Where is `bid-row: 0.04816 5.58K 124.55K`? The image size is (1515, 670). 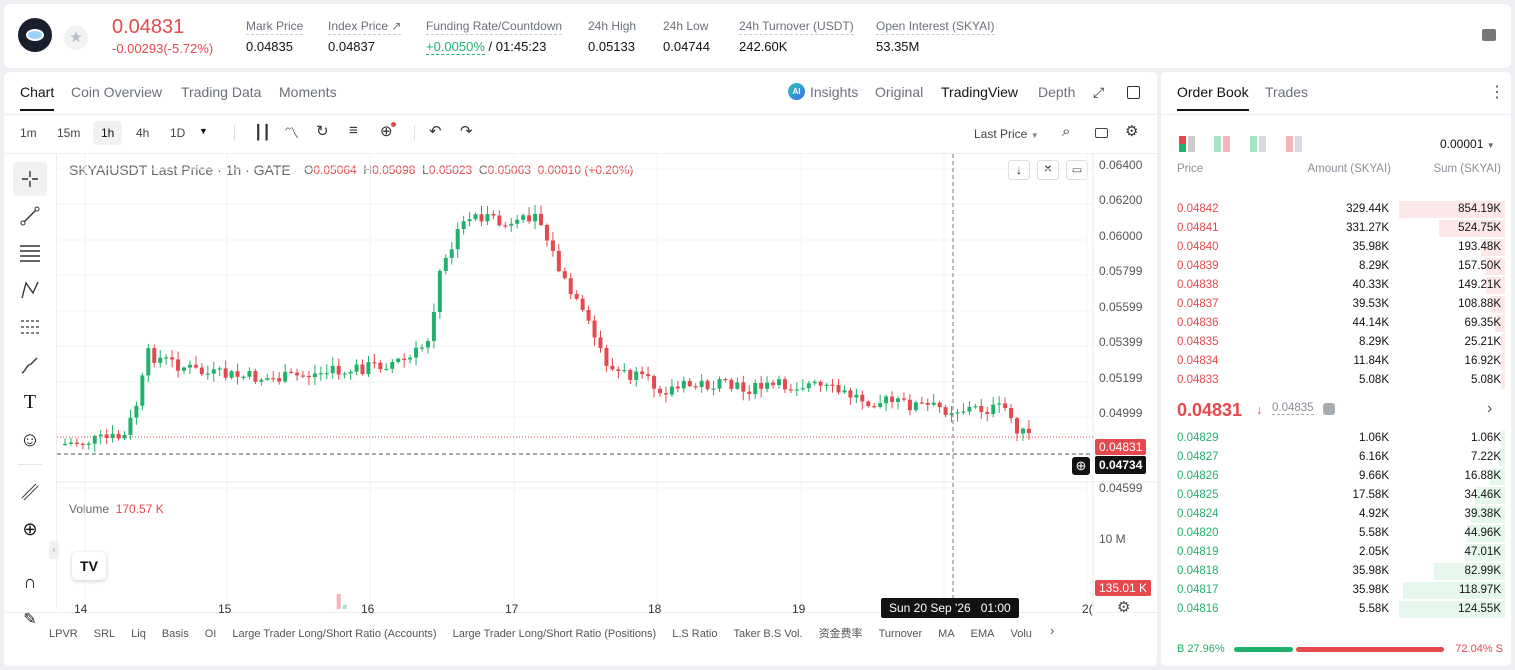 bid-row: 0.04816 5.58K 124.55K is located at coordinates (1336, 609).